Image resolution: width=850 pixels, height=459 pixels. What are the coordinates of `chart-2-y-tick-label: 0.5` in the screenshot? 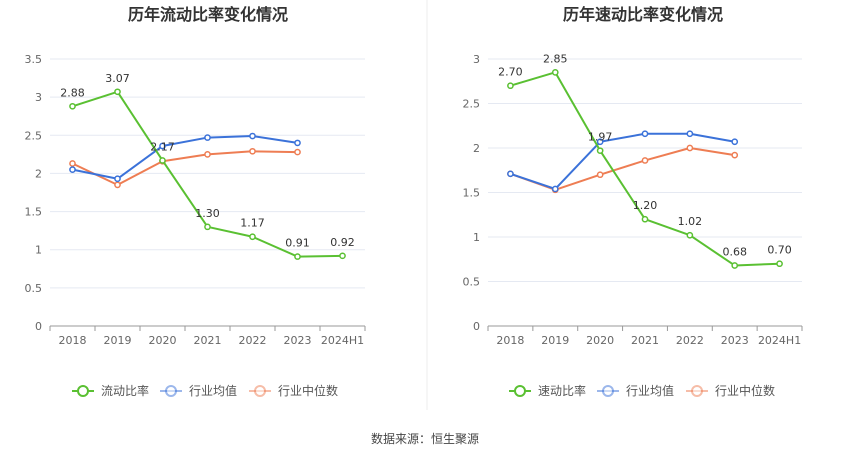 It's located at (472, 282).